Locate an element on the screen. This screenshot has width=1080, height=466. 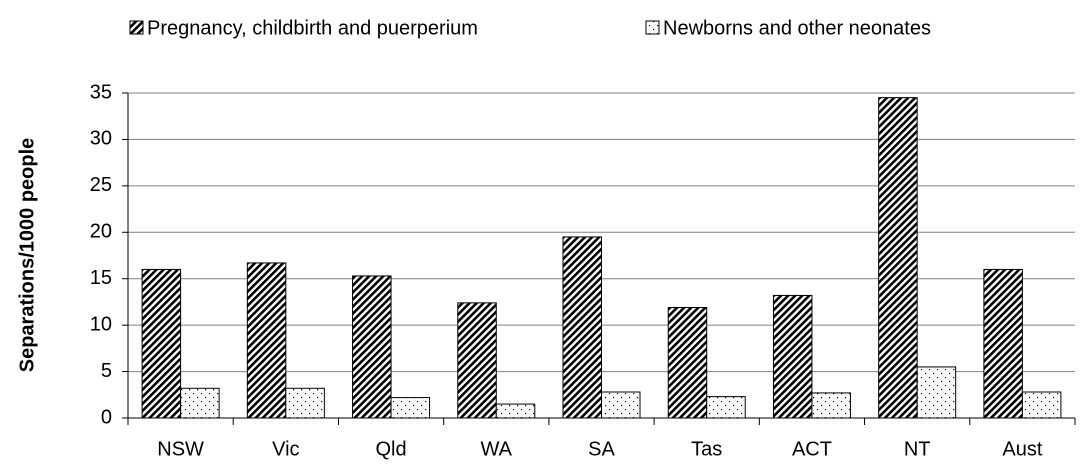
x-tick-label: Tas is located at coordinates (706, 449).